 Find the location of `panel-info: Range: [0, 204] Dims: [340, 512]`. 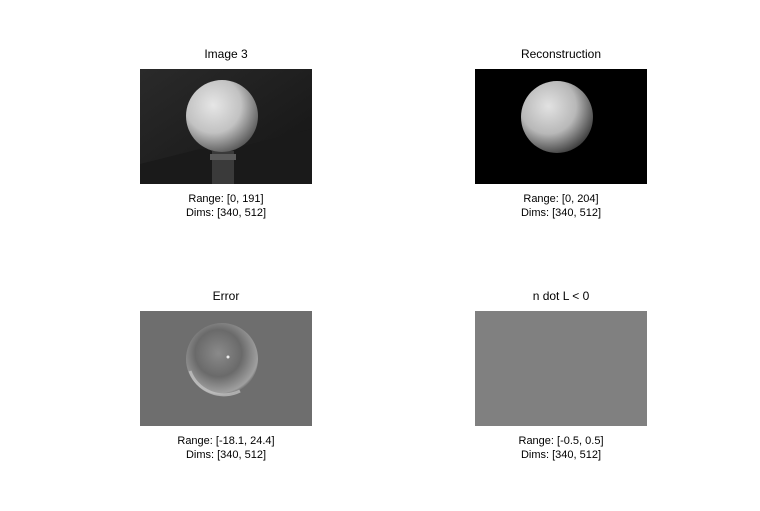

panel-info: Range: [0, 204] Dims: [340, 512] is located at coordinates (561, 206).